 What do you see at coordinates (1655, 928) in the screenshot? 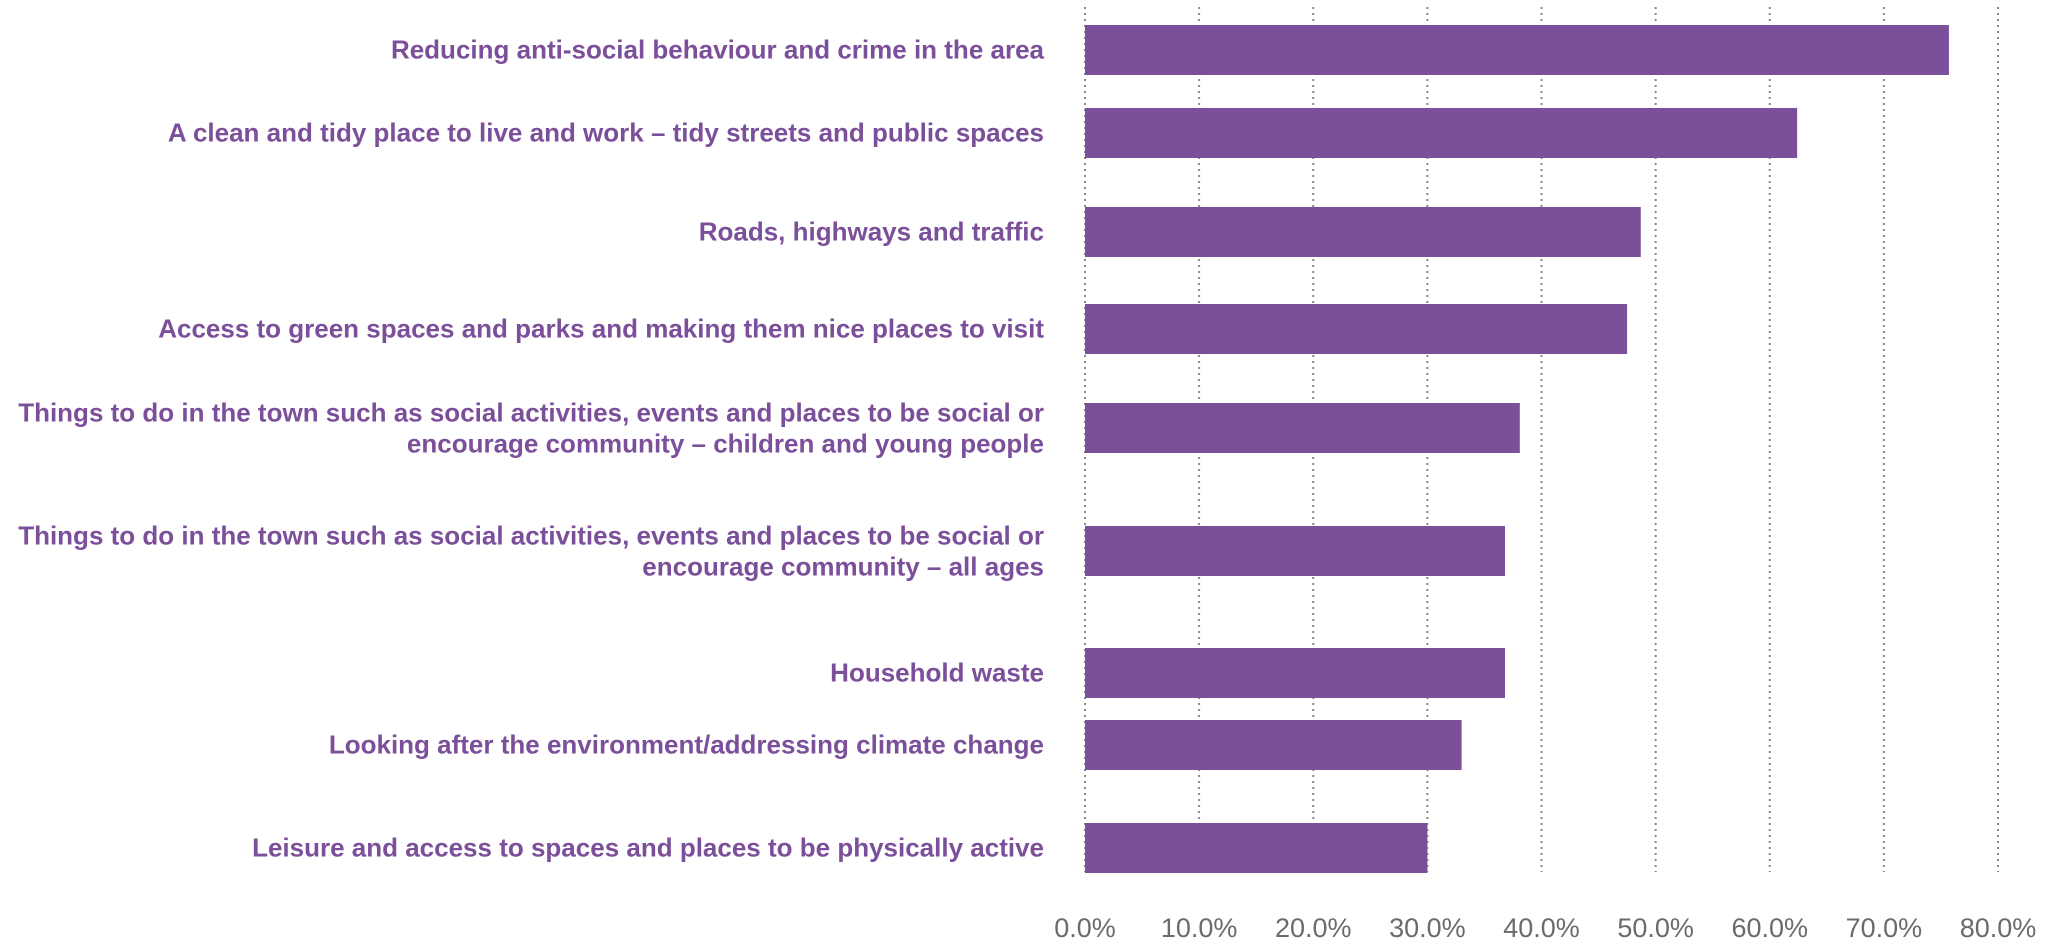
I see `x-tick-label: 50.0%` at bounding box center [1655, 928].